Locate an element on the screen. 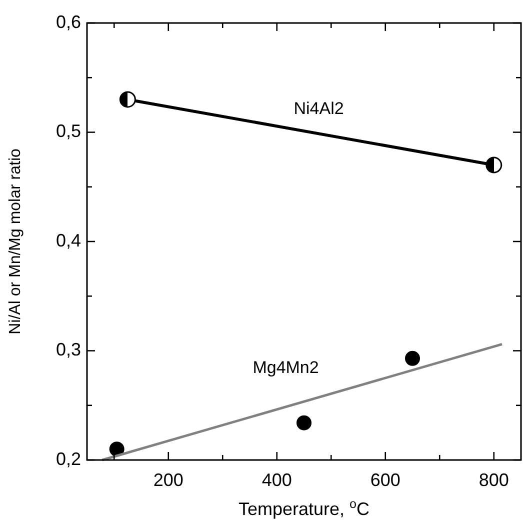 The image size is (523, 524). y-tick-label: 0,5 is located at coordinates (68, 131).